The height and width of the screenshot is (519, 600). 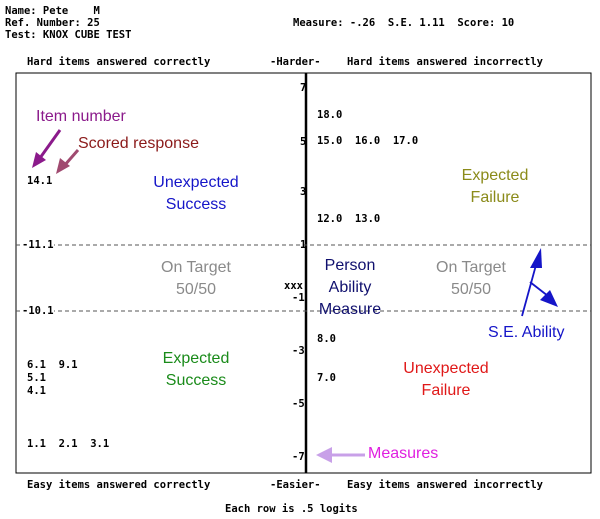 What do you see at coordinates (303, 142) in the screenshot?
I see `tick-5: 5` at bounding box center [303, 142].